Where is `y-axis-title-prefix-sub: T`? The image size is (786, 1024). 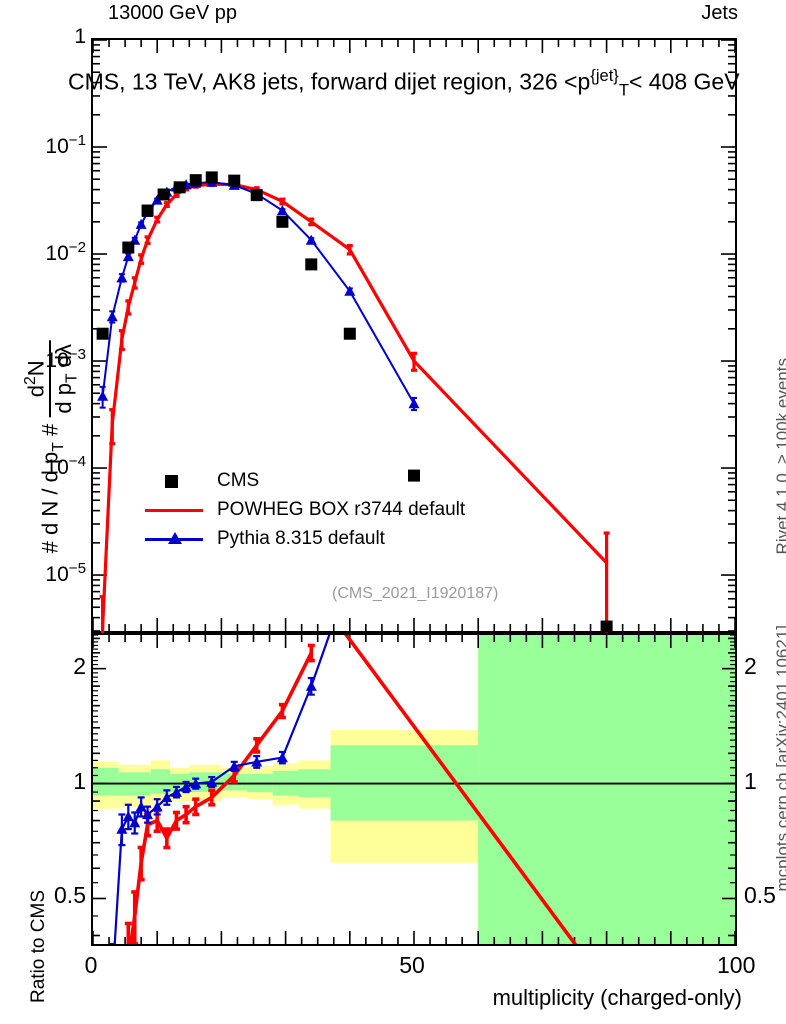 y-axis-title-prefix-sub: T is located at coordinates (59, 447).